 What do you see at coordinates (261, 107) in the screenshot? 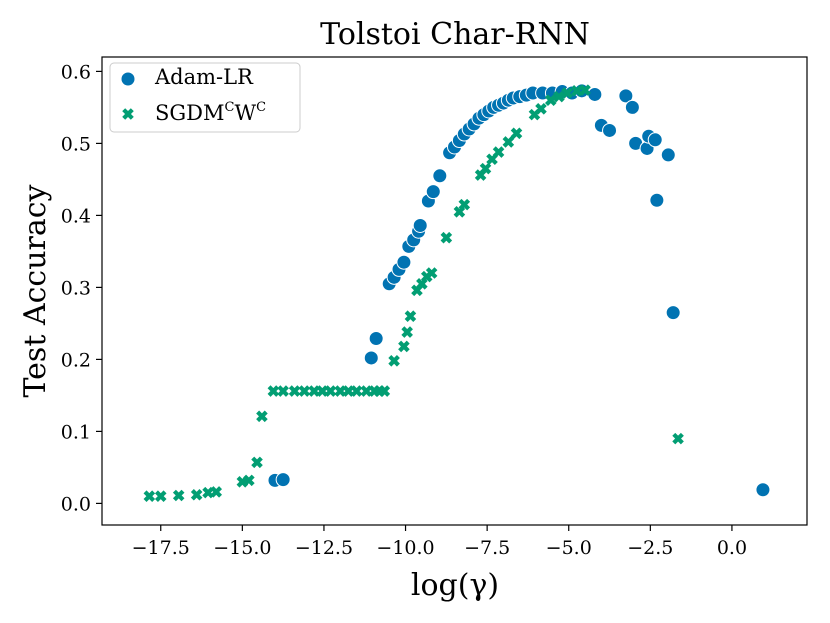
I see `legend-label-sgdmcwc-sup2: C` at bounding box center [261, 107].